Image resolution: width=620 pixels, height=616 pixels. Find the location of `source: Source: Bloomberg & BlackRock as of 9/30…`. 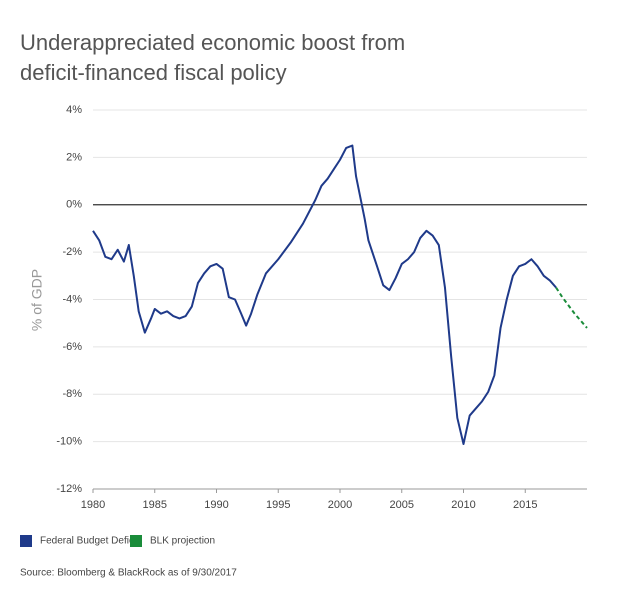

source: Source: Bloomberg & BlackRock as of 9/30… is located at coordinates (128, 573).